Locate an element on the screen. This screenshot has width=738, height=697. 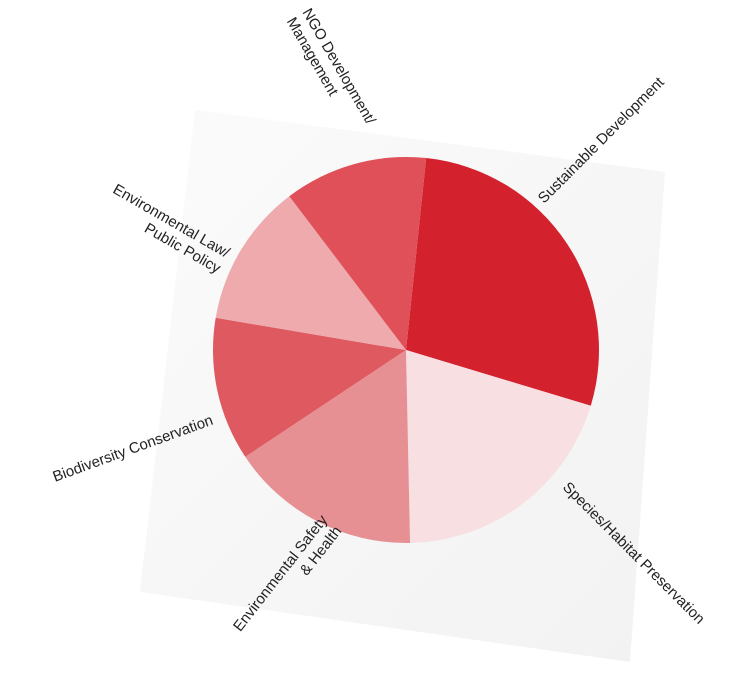
pie-slice-biodiversity-conservation is located at coordinates (309, 387).